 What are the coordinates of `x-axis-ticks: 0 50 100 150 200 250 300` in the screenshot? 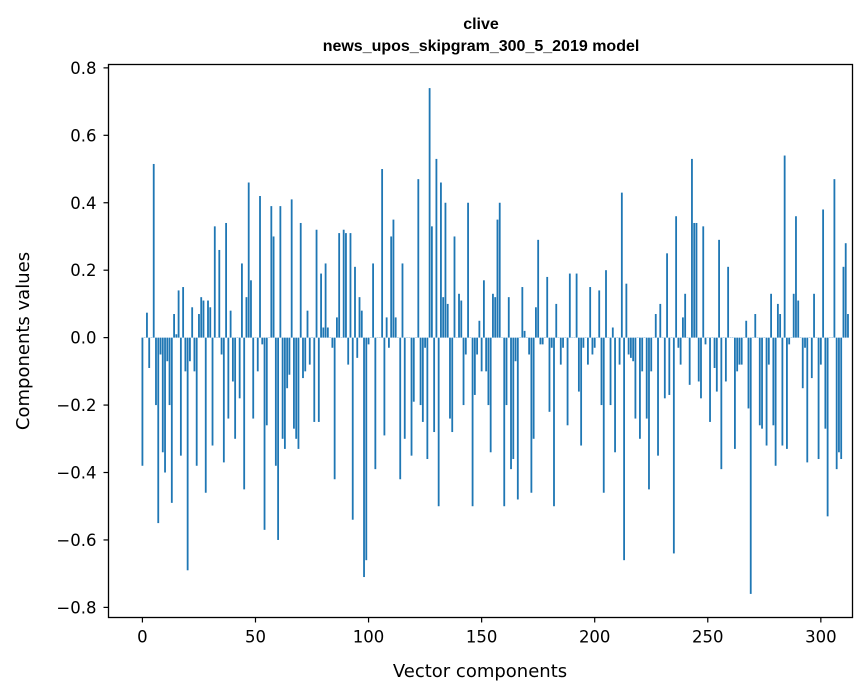 It's located at (487, 632).